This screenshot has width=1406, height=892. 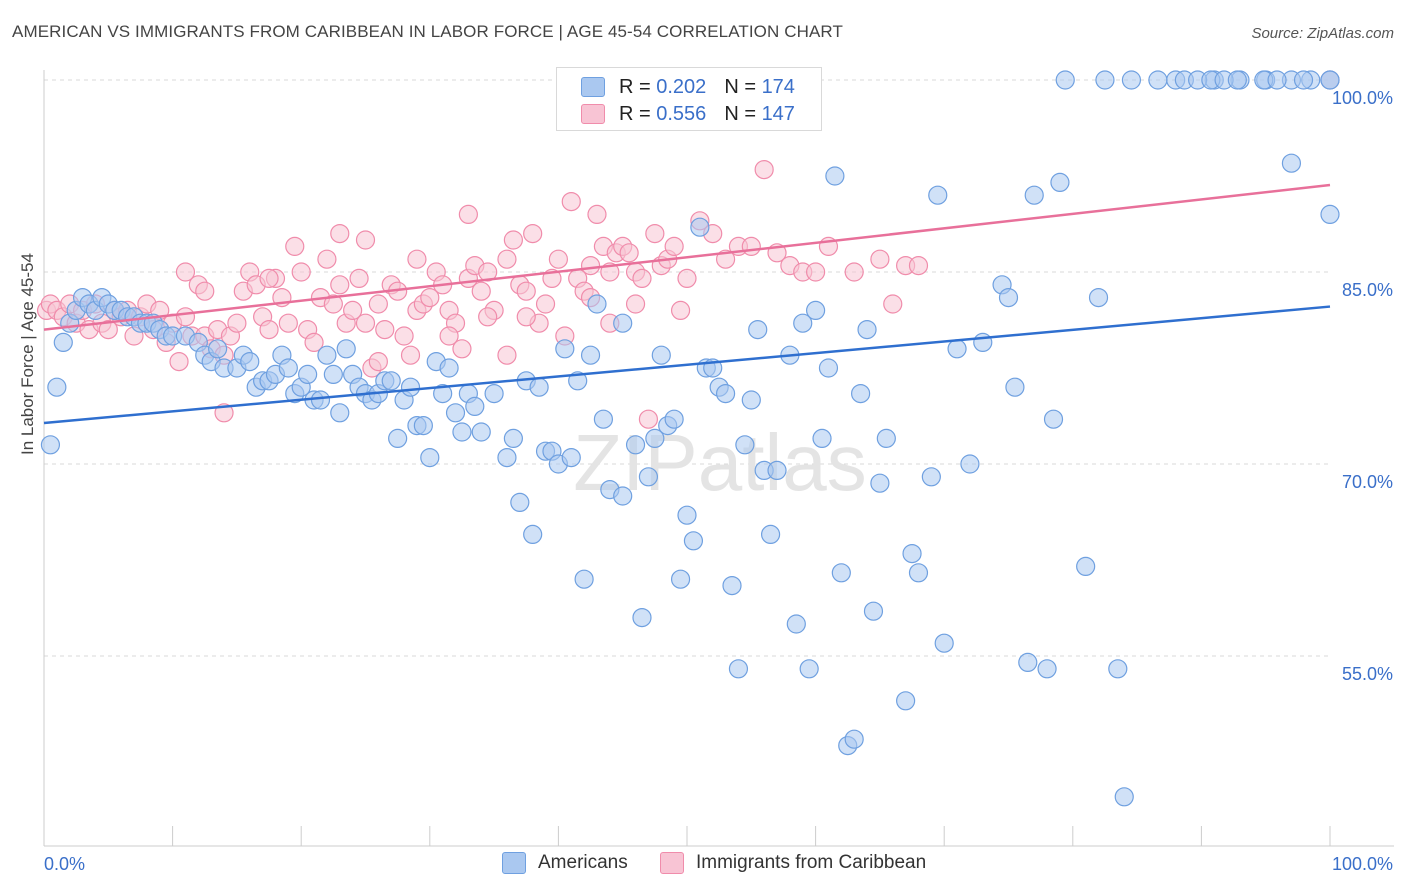 What do you see at coordinates (1362, 98) in the screenshot?
I see `y-tick-label: 100.0%` at bounding box center [1362, 98].